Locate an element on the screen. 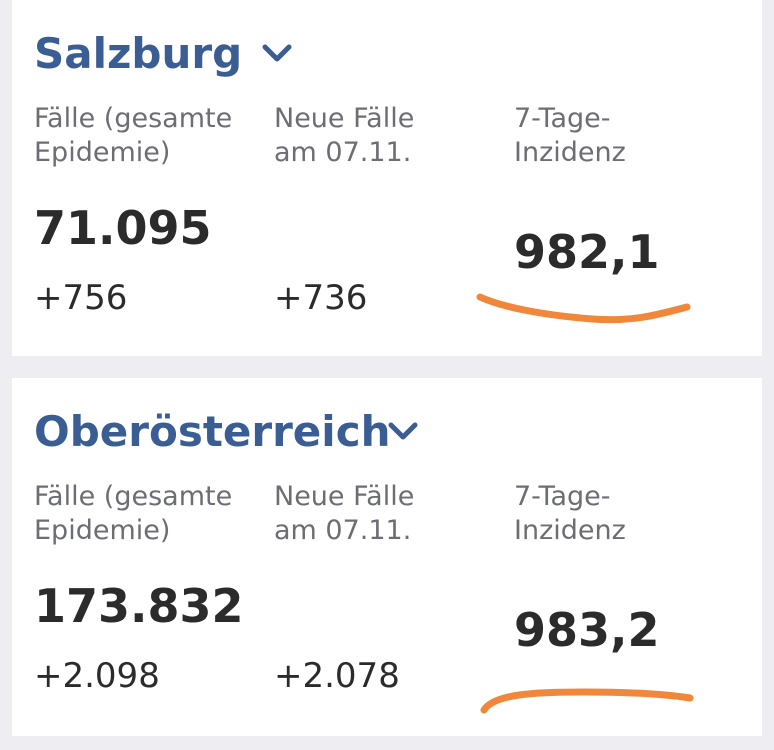 The image size is (774, 750). incidence-value: 983,2 is located at coordinates (587, 630).